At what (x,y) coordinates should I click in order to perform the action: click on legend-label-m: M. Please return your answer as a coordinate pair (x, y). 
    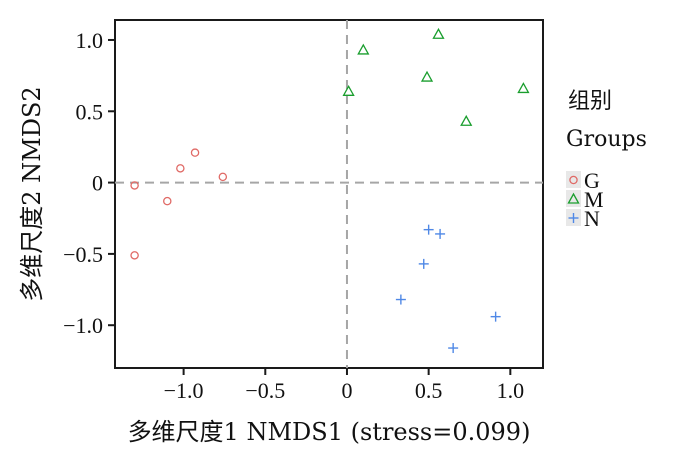
    Looking at the image, I should click on (594, 199).